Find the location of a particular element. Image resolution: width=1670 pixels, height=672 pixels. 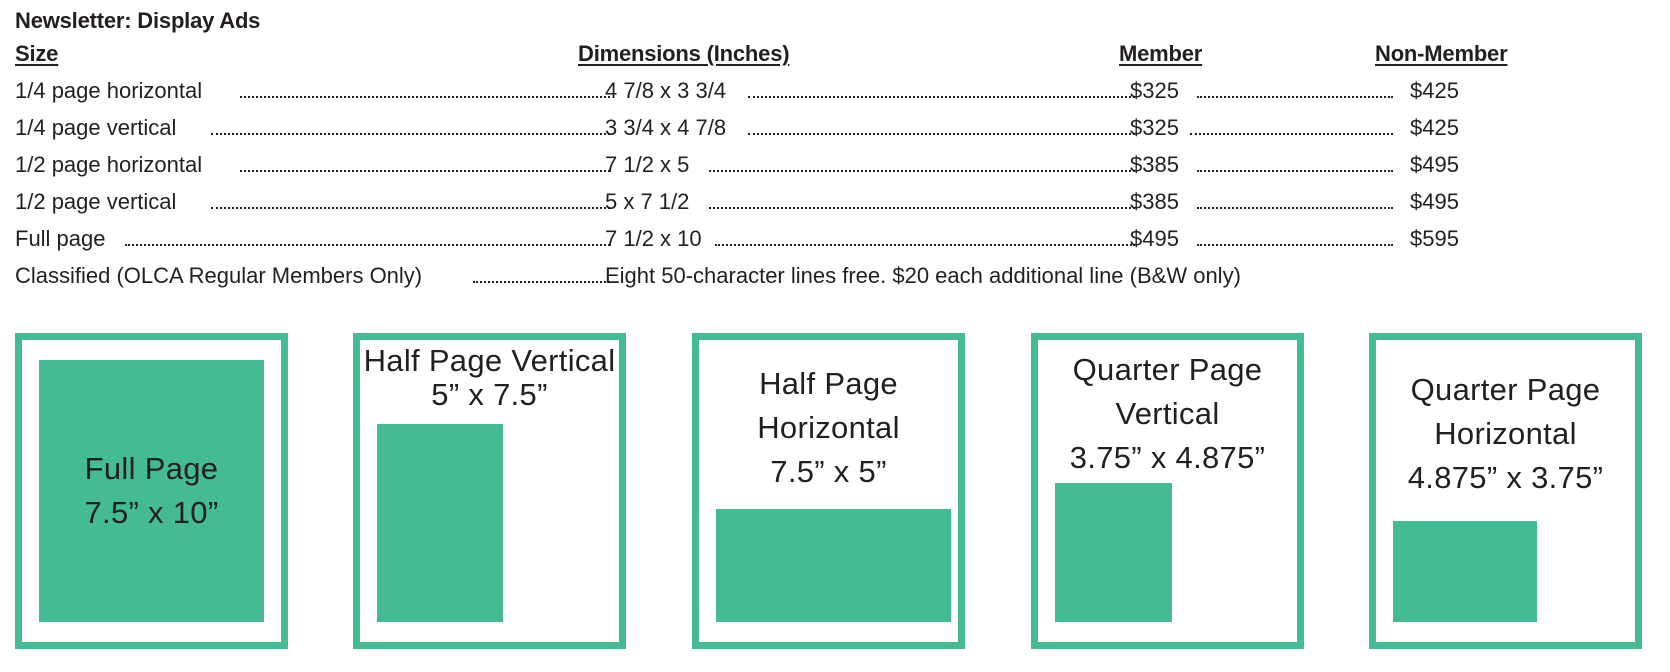

panel-label: Full Page 7.5” x 10” is located at coordinates (151, 490).